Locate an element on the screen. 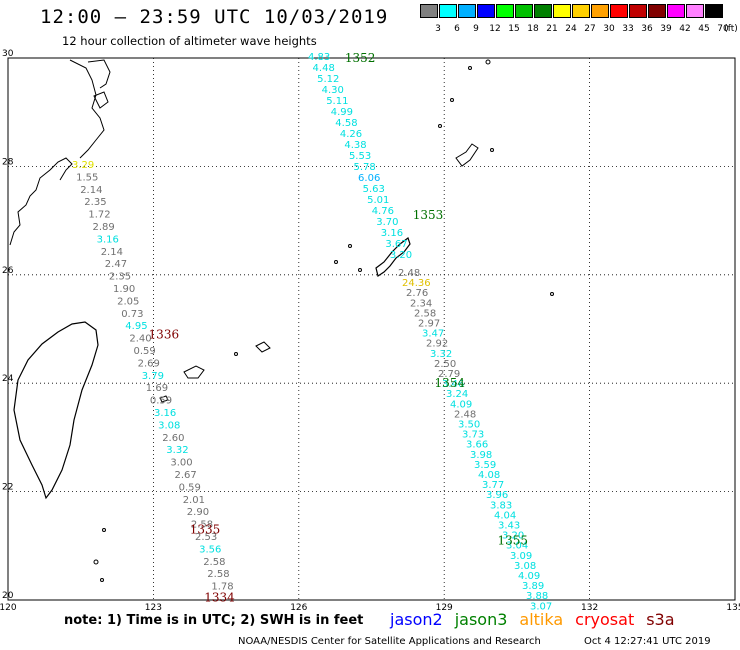 This screenshot has height=650, width=740. legend-label: 3 is located at coordinates (438, 29).